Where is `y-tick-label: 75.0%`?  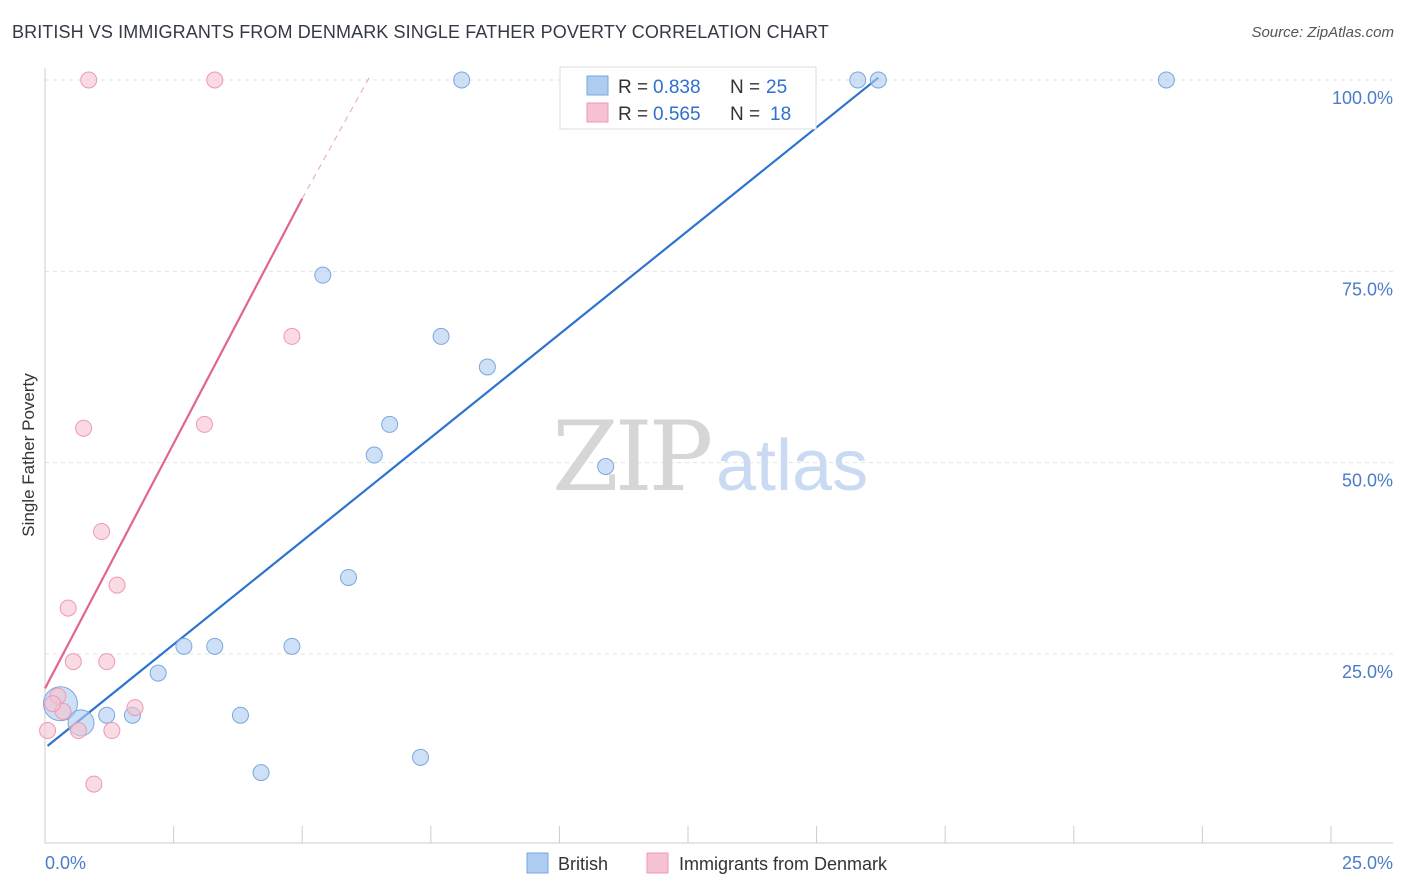
y-tick-label: 75.0% is located at coordinates (1367, 289).